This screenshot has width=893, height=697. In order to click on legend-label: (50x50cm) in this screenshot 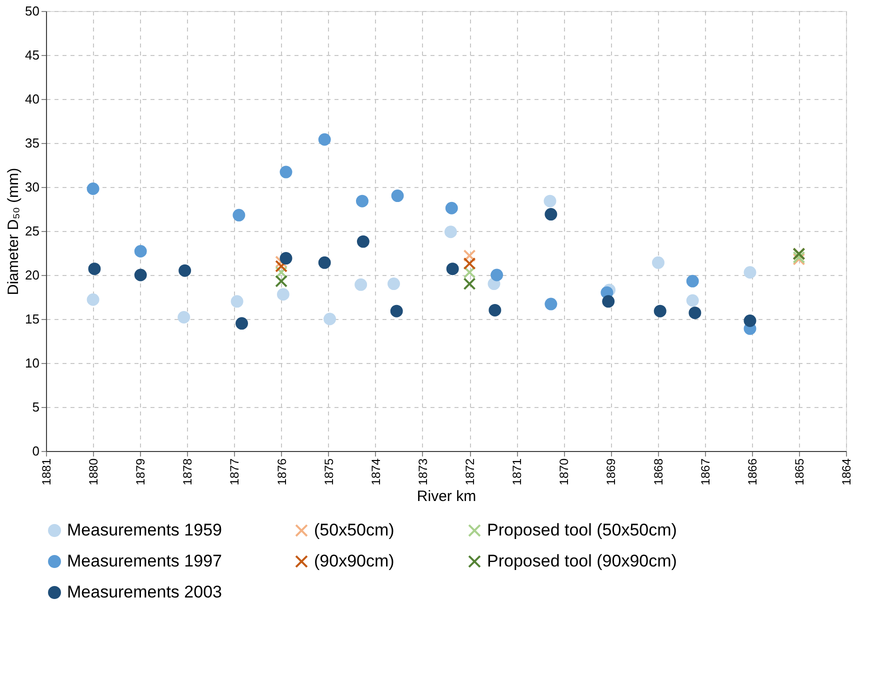, I will do `click(354, 530)`.